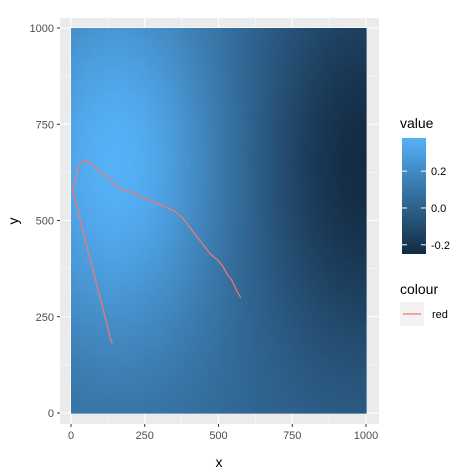 Image resolution: width=467 pixels, height=476 pixels. Describe the element at coordinates (45, 125) in the screenshot. I see `y-tick-label: 750` at that location.